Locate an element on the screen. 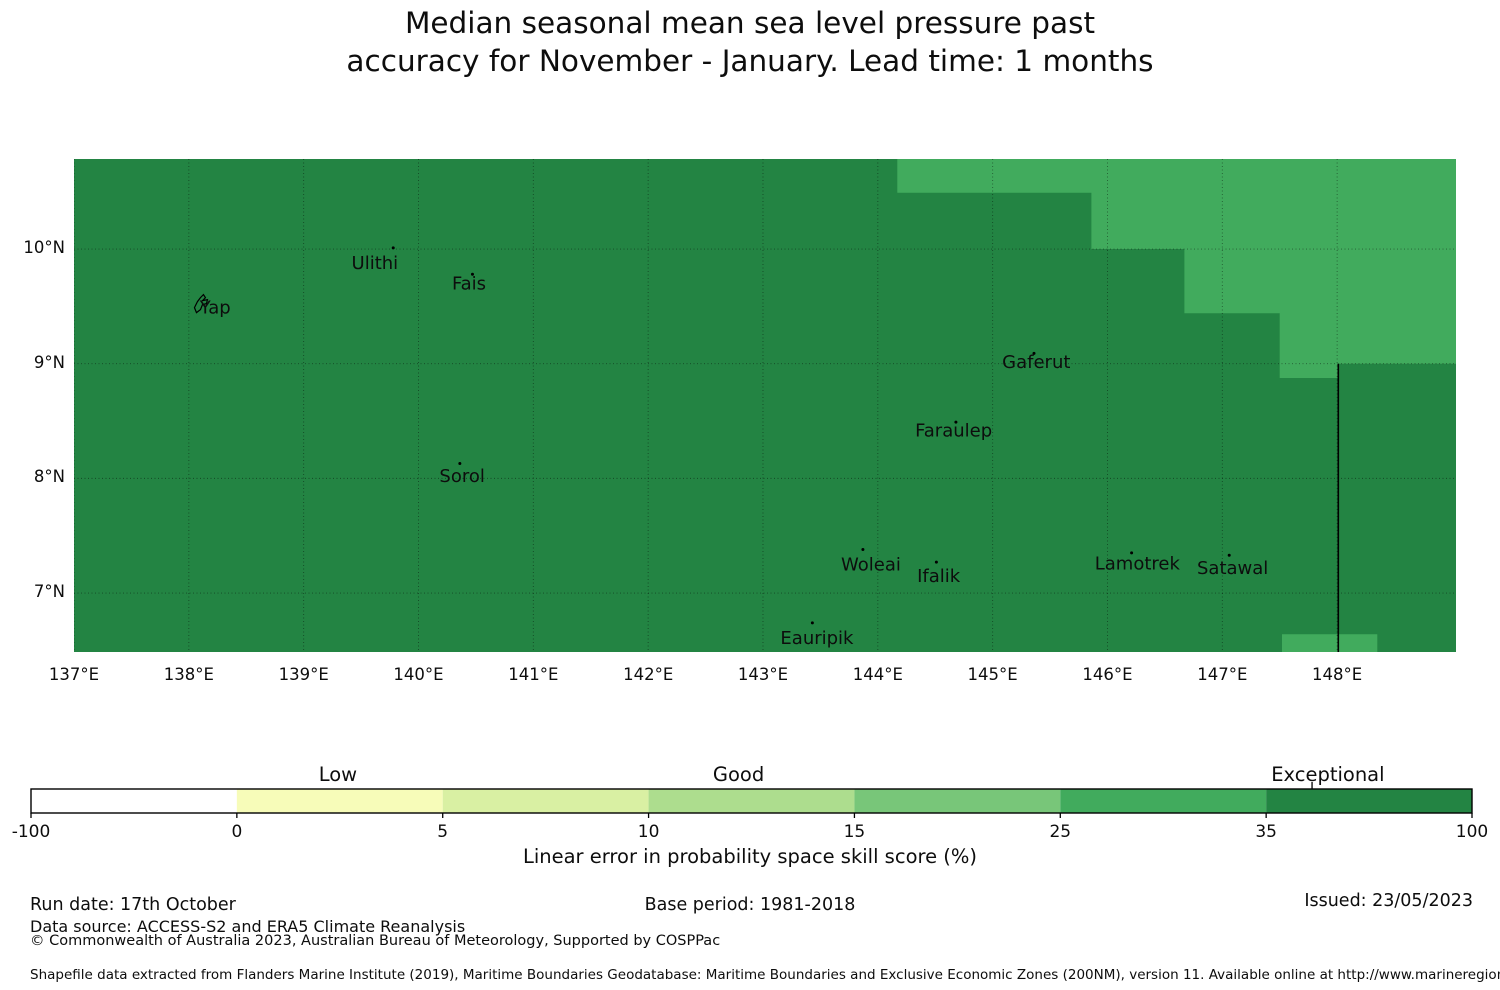 The height and width of the screenshot is (990, 1500). island-dot-sorol is located at coordinates (460, 463).